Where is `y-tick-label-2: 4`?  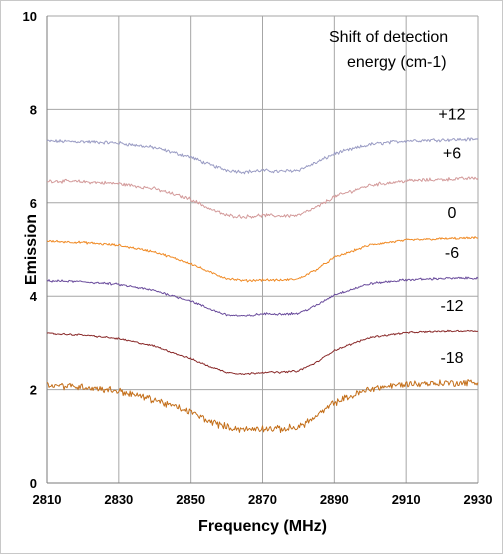 y-tick-label-2: 4 is located at coordinates (34, 296).